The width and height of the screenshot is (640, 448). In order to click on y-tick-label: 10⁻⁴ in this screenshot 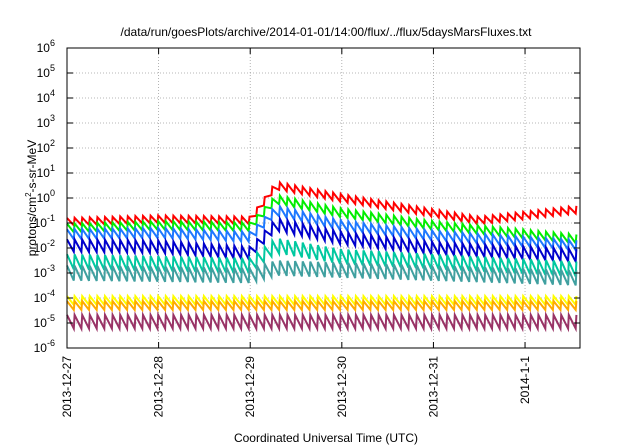, I will do `click(44, 296)`.